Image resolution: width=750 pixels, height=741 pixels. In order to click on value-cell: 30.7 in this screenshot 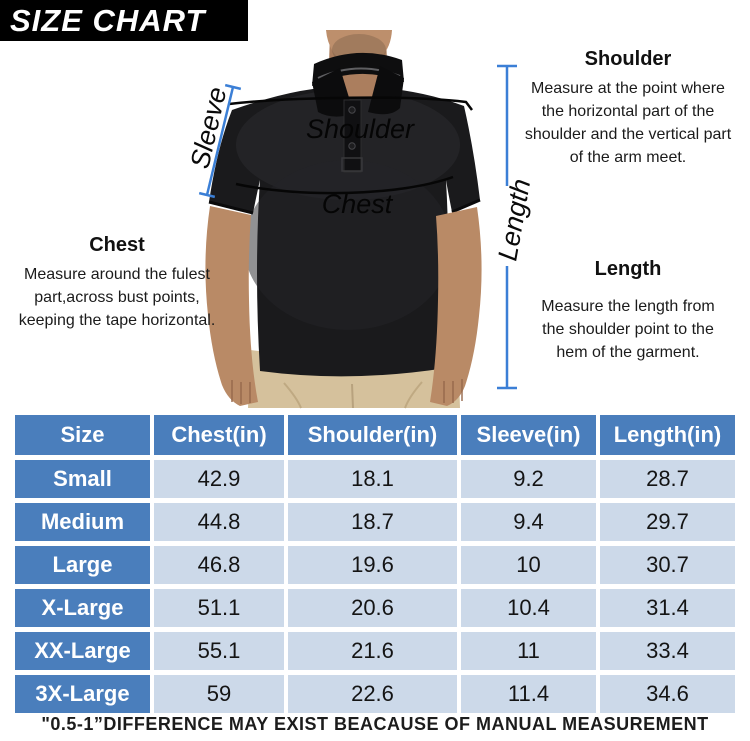, I will do `click(667, 565)`.